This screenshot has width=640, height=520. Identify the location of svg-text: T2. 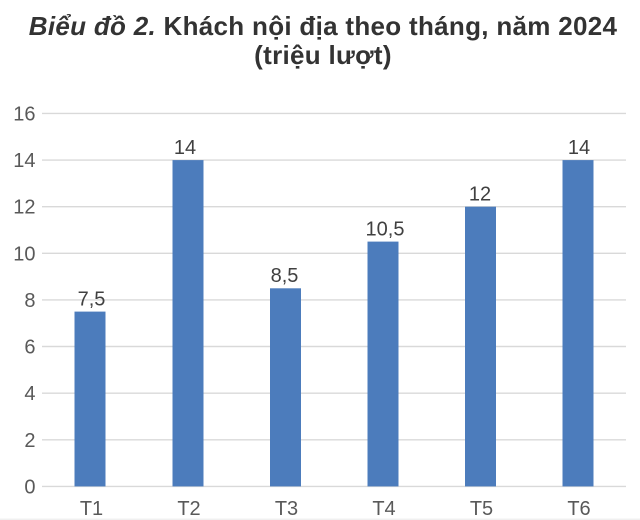
(188, 509).